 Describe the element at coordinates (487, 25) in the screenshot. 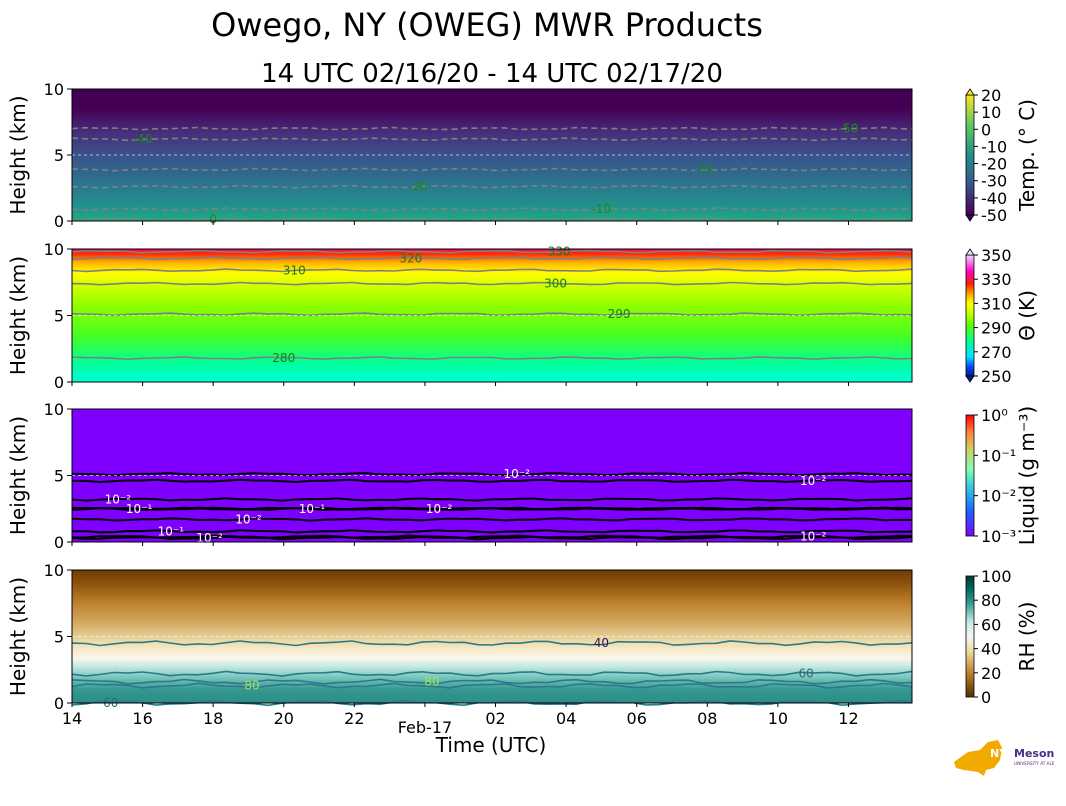

I see `figure-title: Owego, NY (OWEG) MWR Products` at that location.